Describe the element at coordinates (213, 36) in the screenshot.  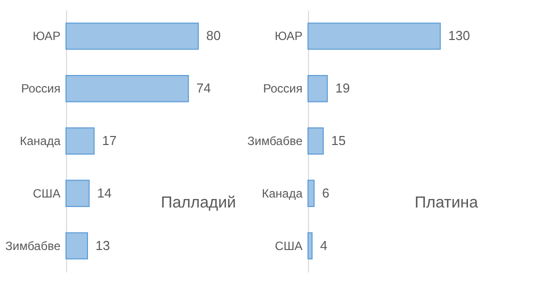
I see `data-label: 80` at that location.